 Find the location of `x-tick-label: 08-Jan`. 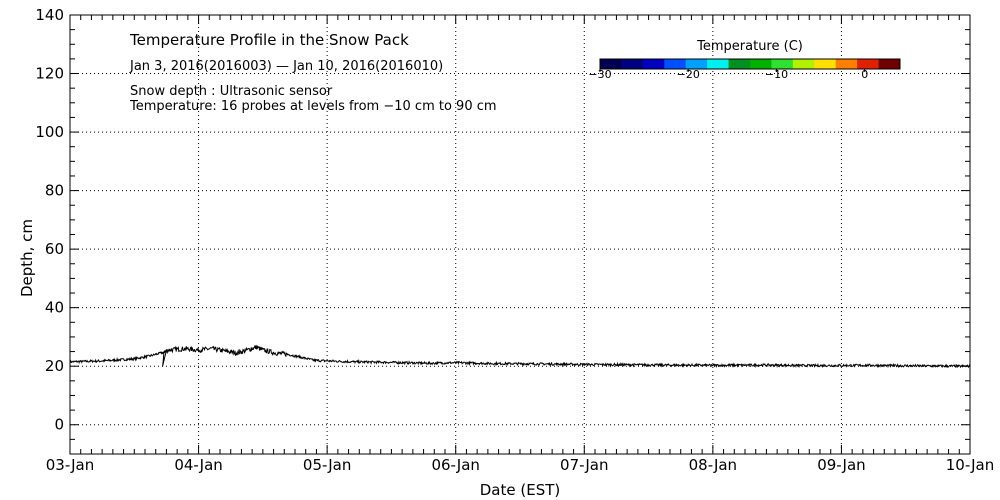

x-tick-label: 08-Jan is located at coordinates (713, 465).